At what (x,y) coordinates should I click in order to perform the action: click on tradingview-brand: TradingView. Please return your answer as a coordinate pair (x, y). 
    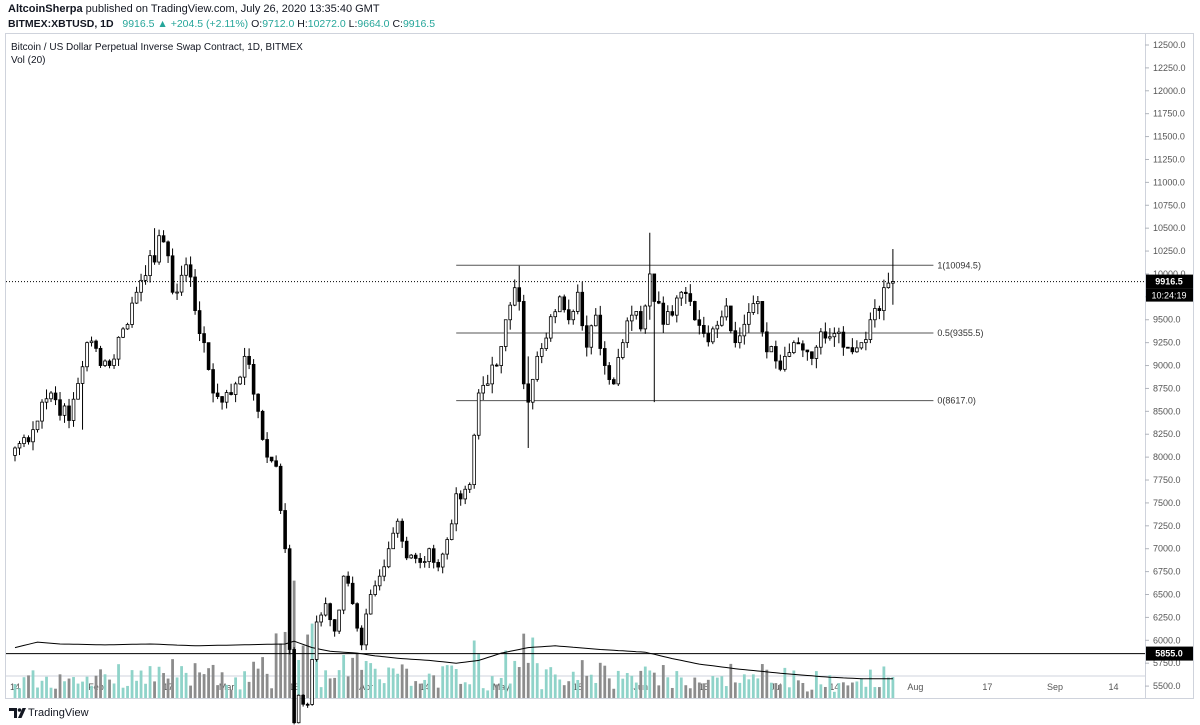
    Looking at the image, I should click on (58, 713).